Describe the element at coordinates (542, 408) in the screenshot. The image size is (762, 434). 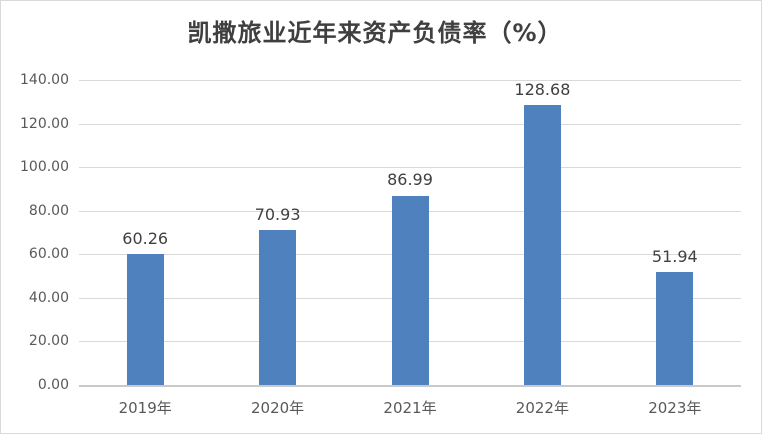
I see `x-tick-label: 2022年` at that location.